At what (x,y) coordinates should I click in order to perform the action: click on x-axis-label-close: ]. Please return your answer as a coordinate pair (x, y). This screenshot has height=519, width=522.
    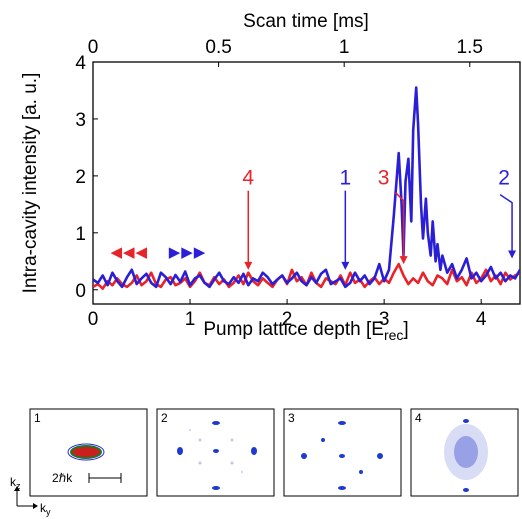
    Looking at the image, I should click on (405, 329).